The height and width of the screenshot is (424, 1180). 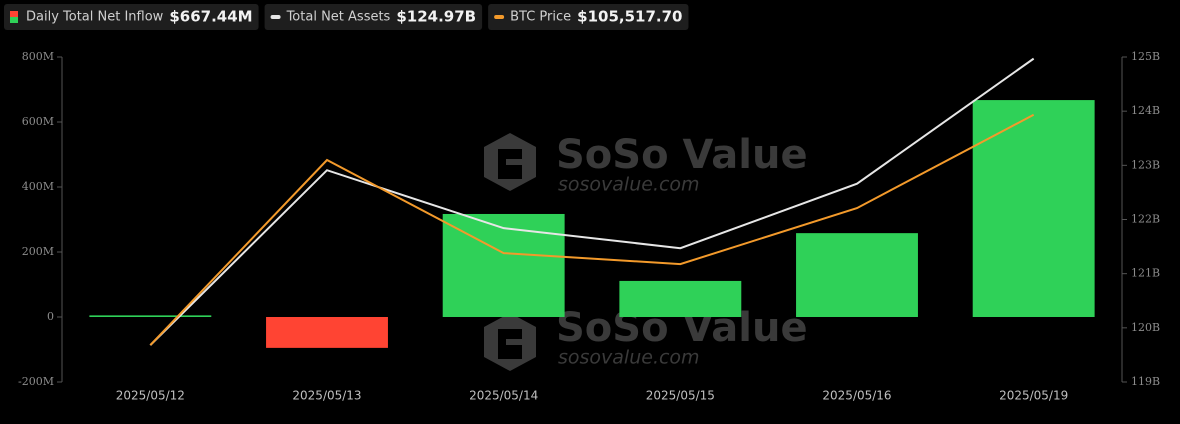 What do you see at coordinates (210, 17) in the screenshot?
I see `legend-value: $667.44M` at bounding box center [210, 17].